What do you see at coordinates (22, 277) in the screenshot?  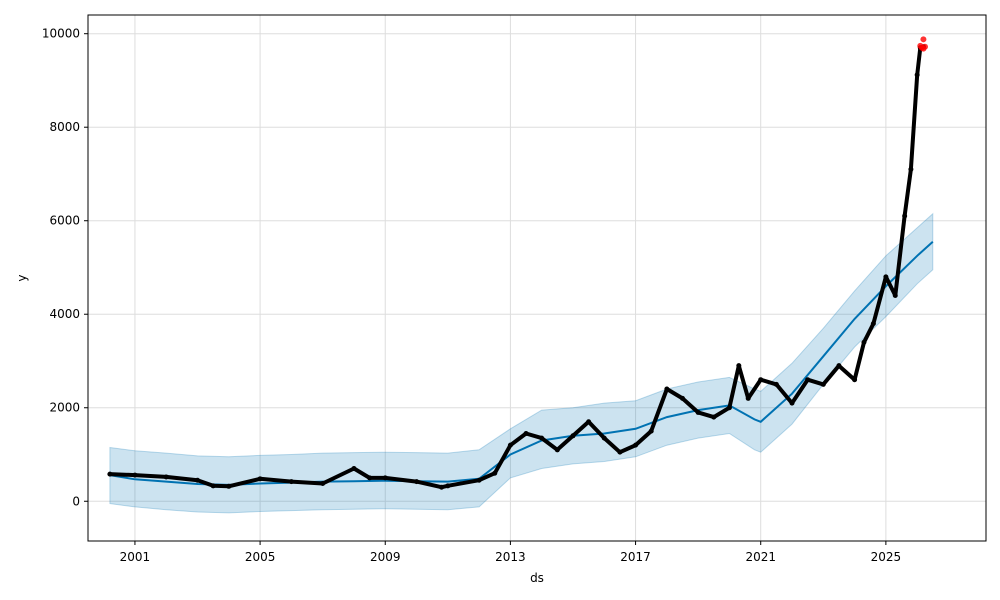 I see `y-axis-label: y` at bounding box center [22, 277].